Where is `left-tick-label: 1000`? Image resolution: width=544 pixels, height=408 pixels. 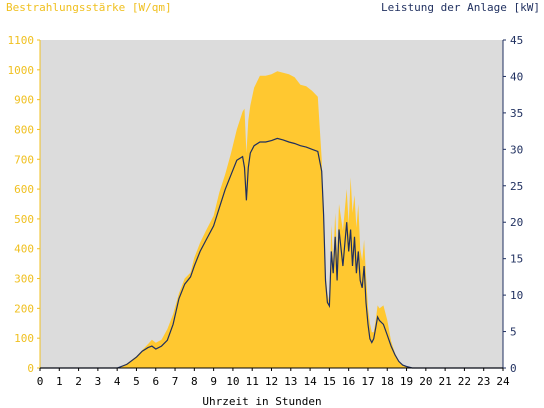 left-tick-label: 1000 is located at coordinates (21, 70).